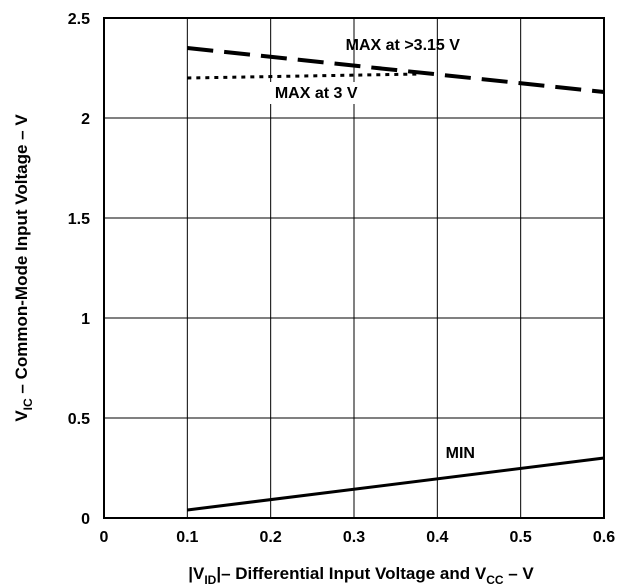 Image resolution: width=619 pixels, height=586 pixels. What do you see at coordinates (396, 70) in the screenshot?
I see `series-line-max-high` at bounding box center [396, 70].